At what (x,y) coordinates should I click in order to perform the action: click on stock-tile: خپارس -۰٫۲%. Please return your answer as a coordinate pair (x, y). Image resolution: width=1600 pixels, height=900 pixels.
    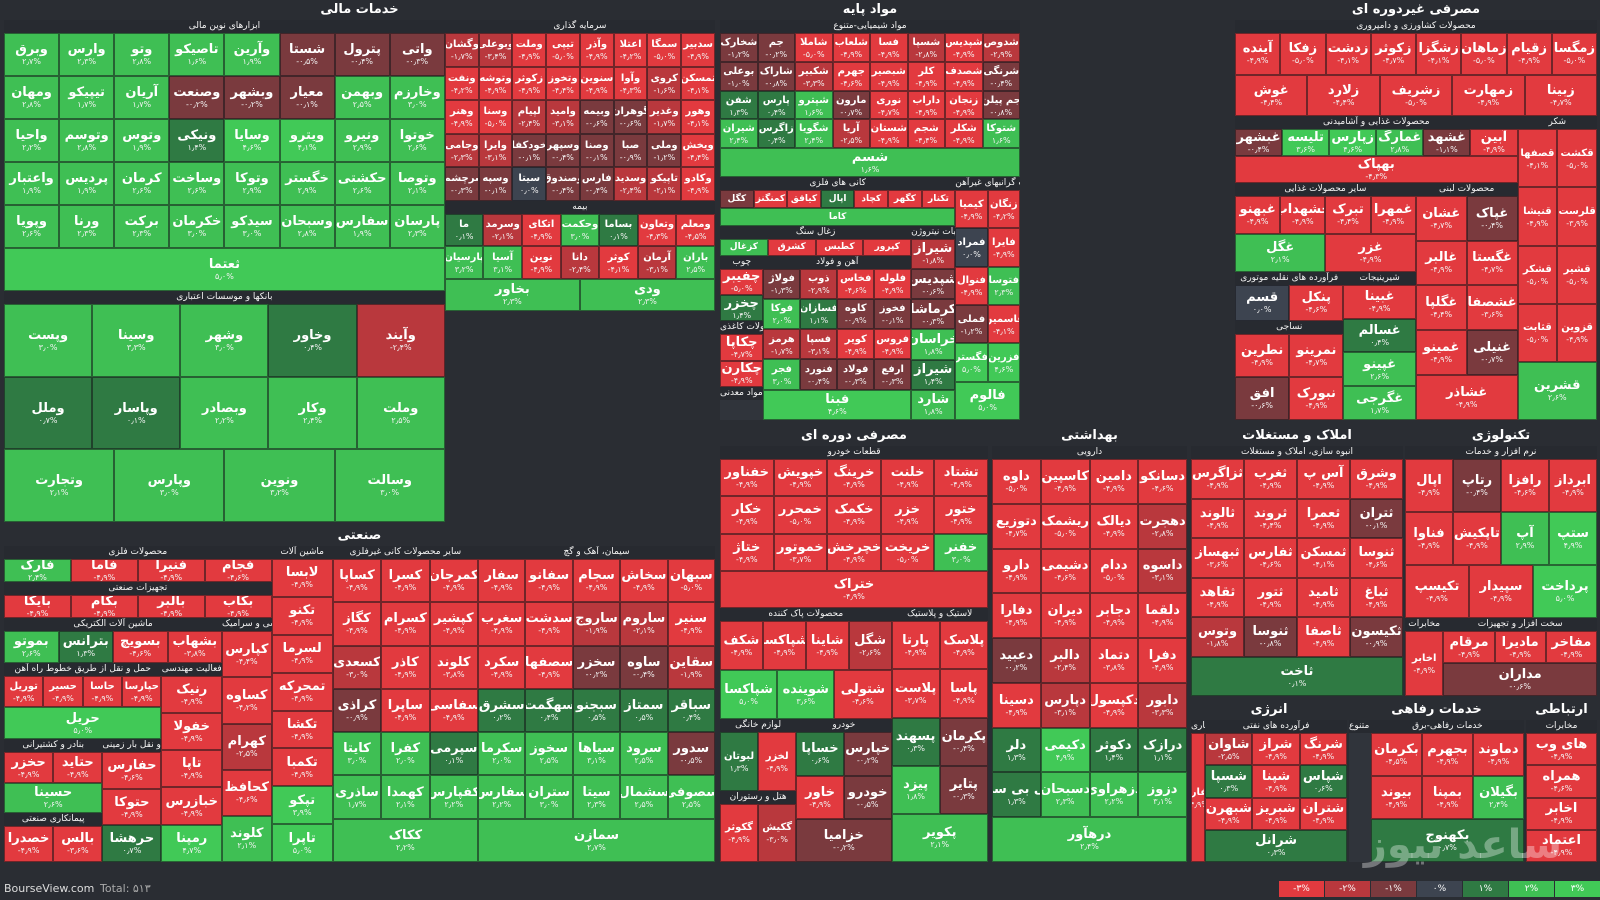
    Looking at the image, I should click on (867, 754).